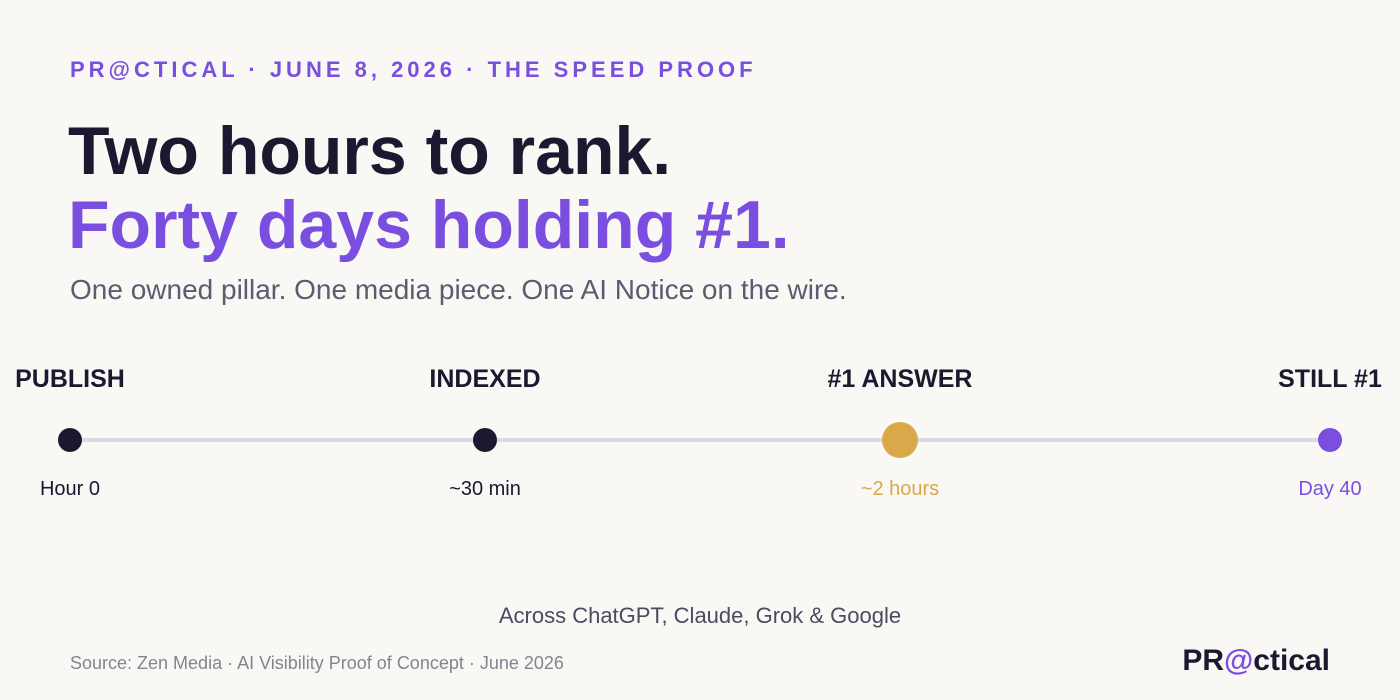 Image resolution: width=1400 pixels, height=700 pixels. I want to click on logo-part: @, so click(1238, 660).